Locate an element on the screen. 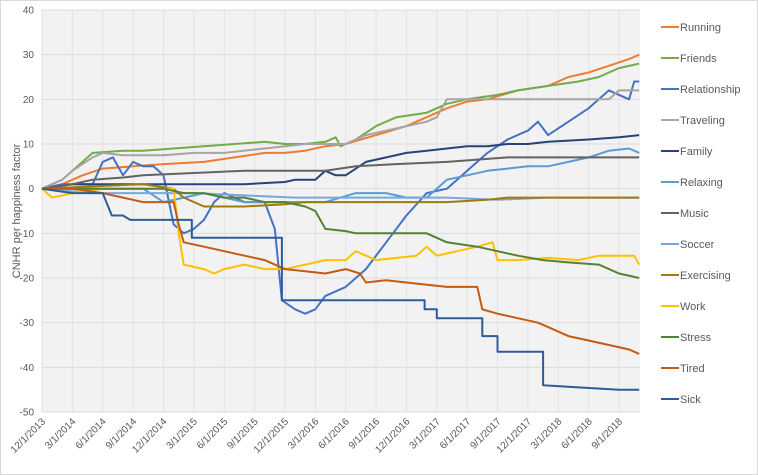 The image size is (758, 475). legend-label: Relationship is located at coordinates (710, 90).